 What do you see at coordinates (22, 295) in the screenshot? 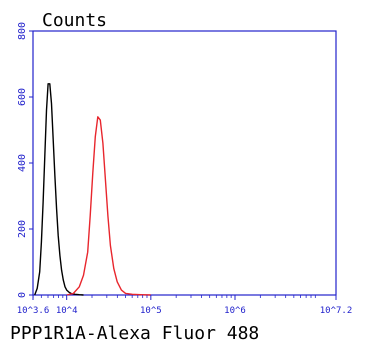
I see `y-tick-label: 0` at bounding box center [22, 295].